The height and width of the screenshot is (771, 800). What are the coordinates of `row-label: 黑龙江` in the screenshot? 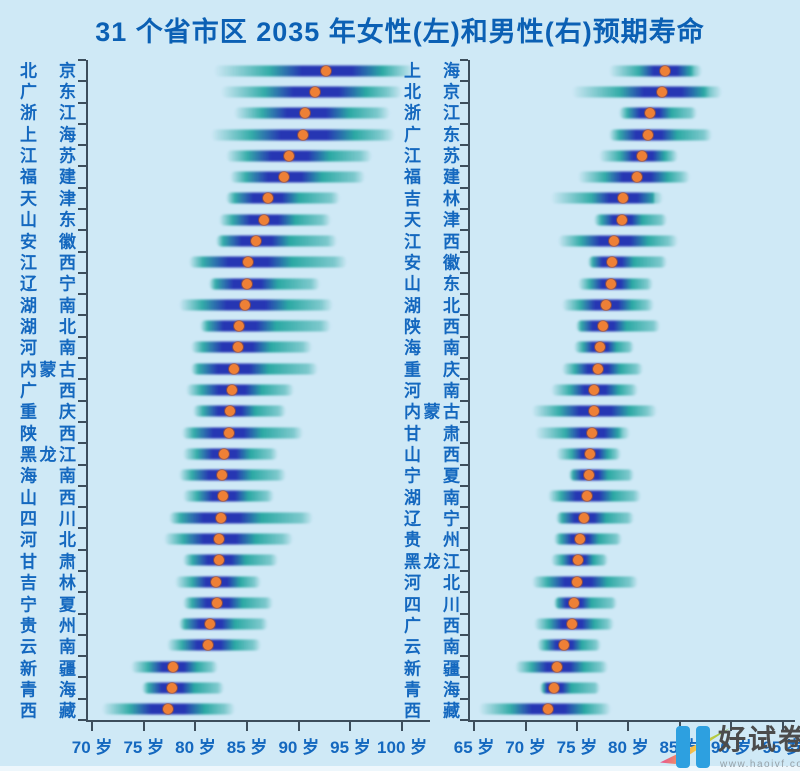 It's located at (48, 455).